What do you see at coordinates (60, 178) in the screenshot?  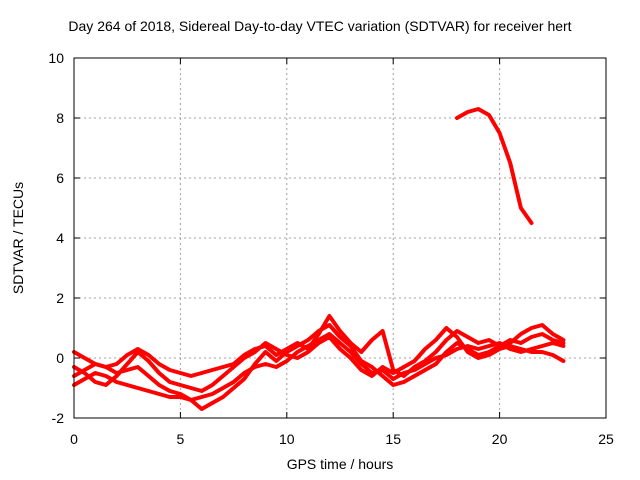 I see `y-tick-label: 6` at bounding box center [60, 178].